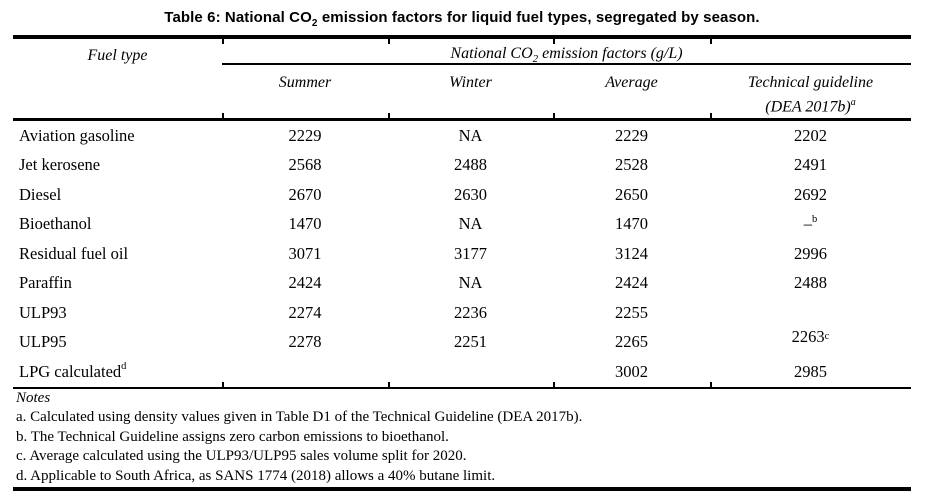  I want to click on spanner-subscript-2: 2, so click(535, 59).